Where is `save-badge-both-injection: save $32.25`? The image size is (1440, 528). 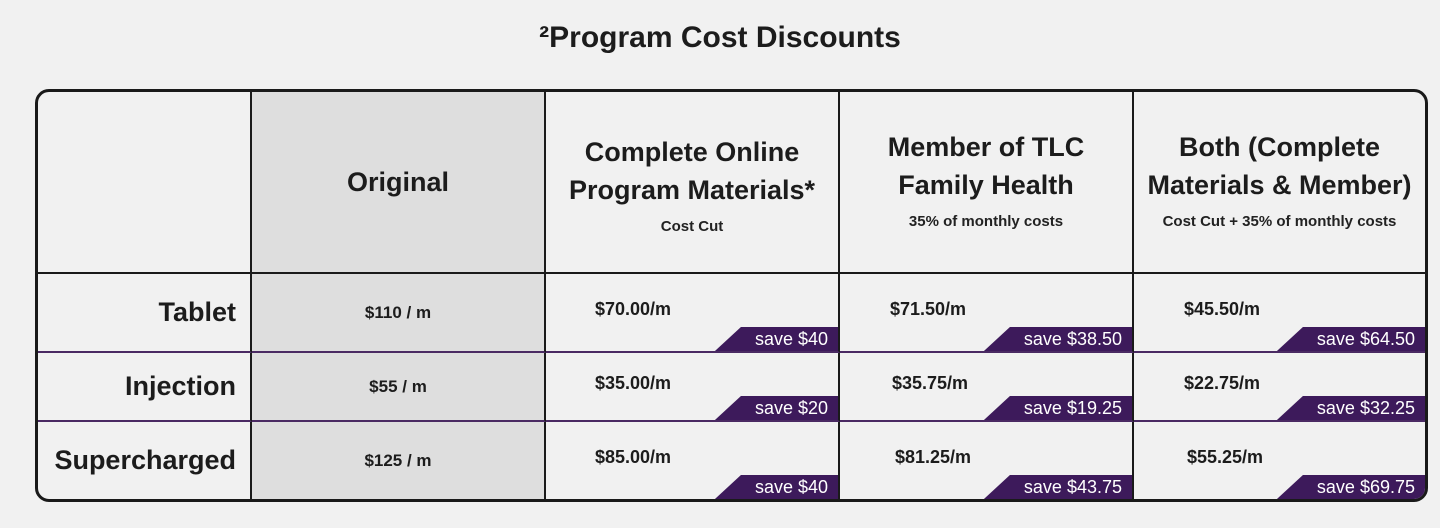
save-badge-both-injection: save $32.25 is located at coordinates (1350, 408).